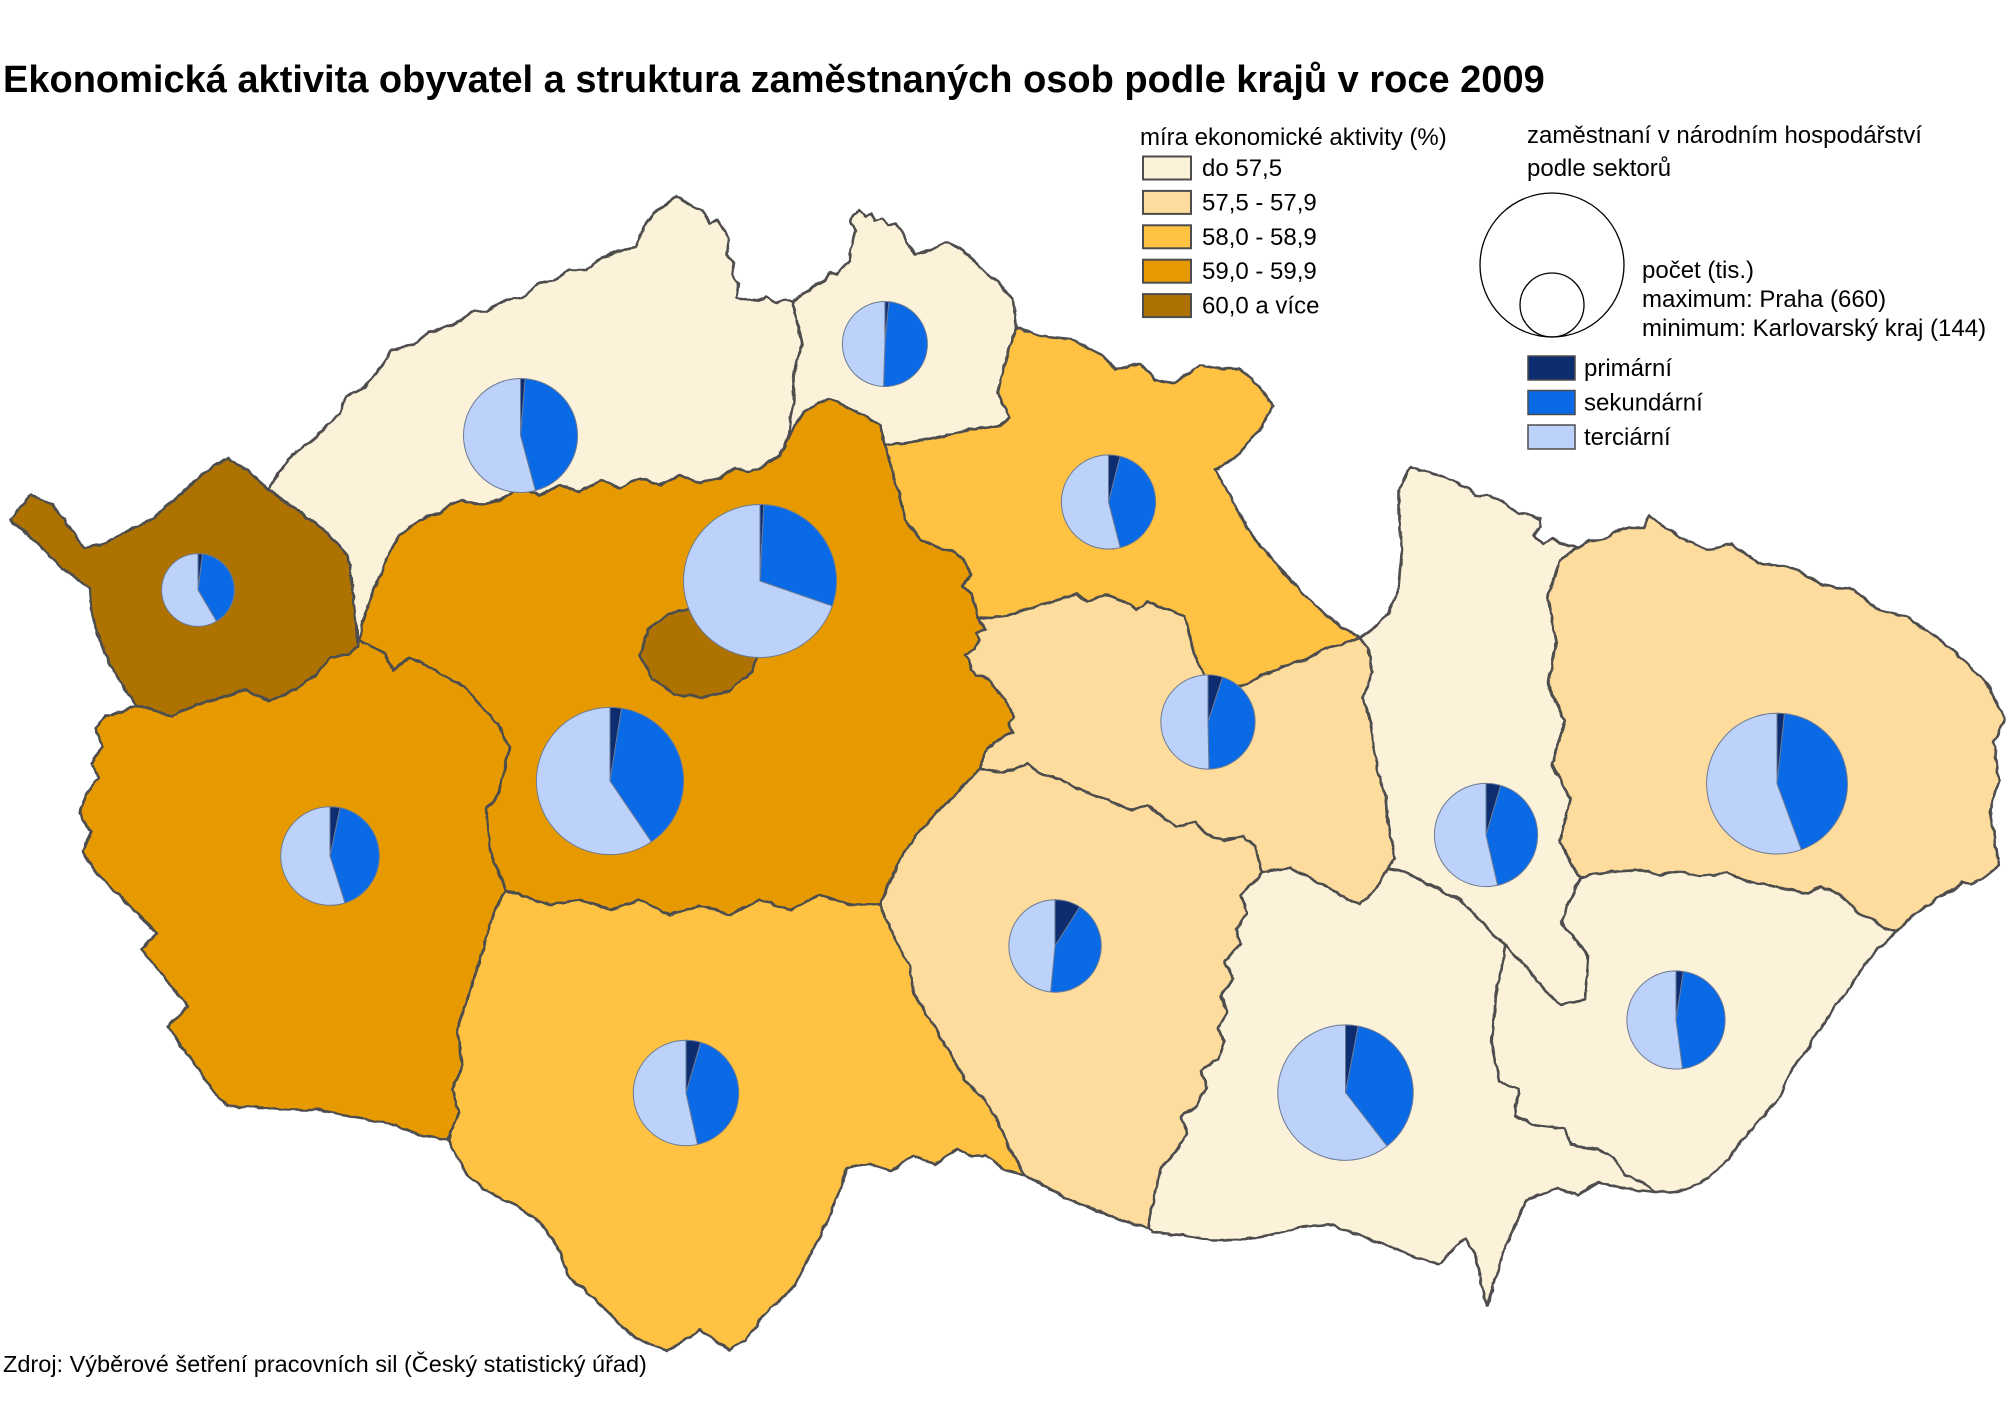  Describe the element at coordinates (1814, 328) in the screenshot. I see `svg-text:minimum: Karlovarský kraj (144: minimum: Karlovarský kraj (144)` at that location.